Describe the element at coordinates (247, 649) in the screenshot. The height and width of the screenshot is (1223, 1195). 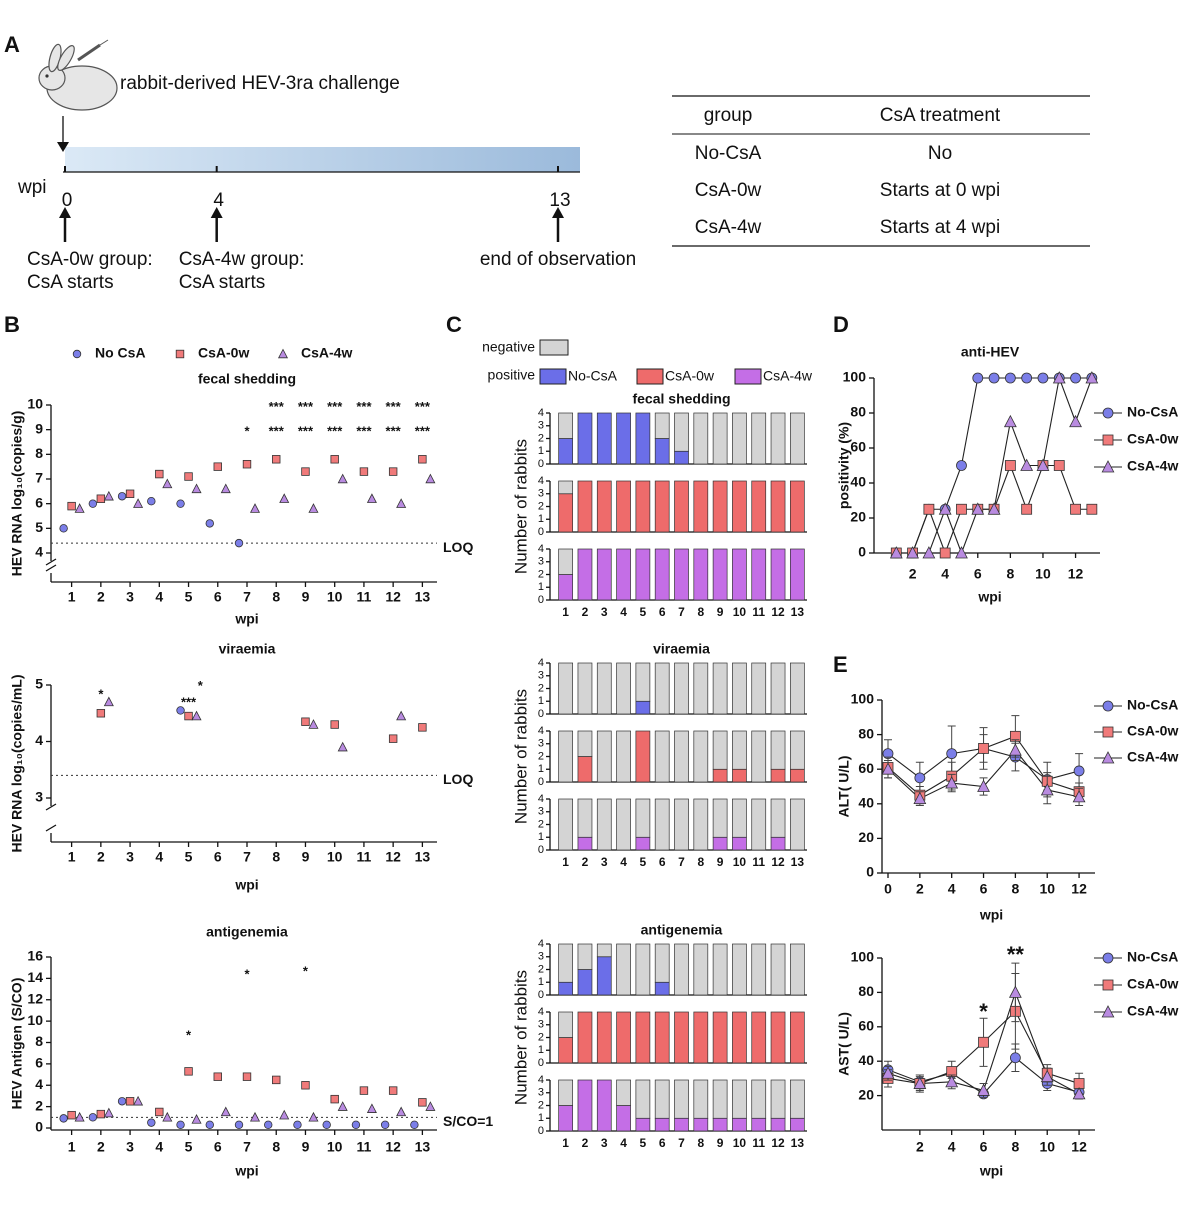
I see `chart-title: viraemia` at that location.